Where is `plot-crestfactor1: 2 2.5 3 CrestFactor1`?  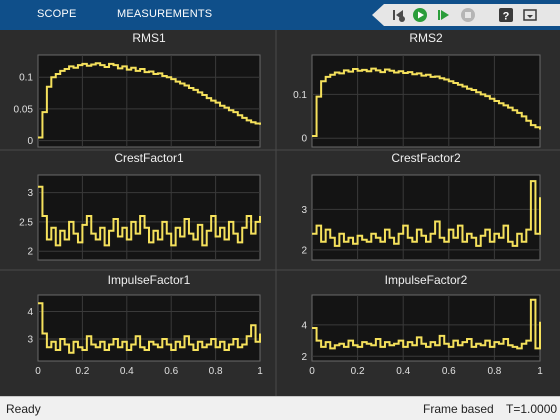
plot-crestfactor1: 2 2.5 3 CrestFactor1 is located at coordinates (140, 206).